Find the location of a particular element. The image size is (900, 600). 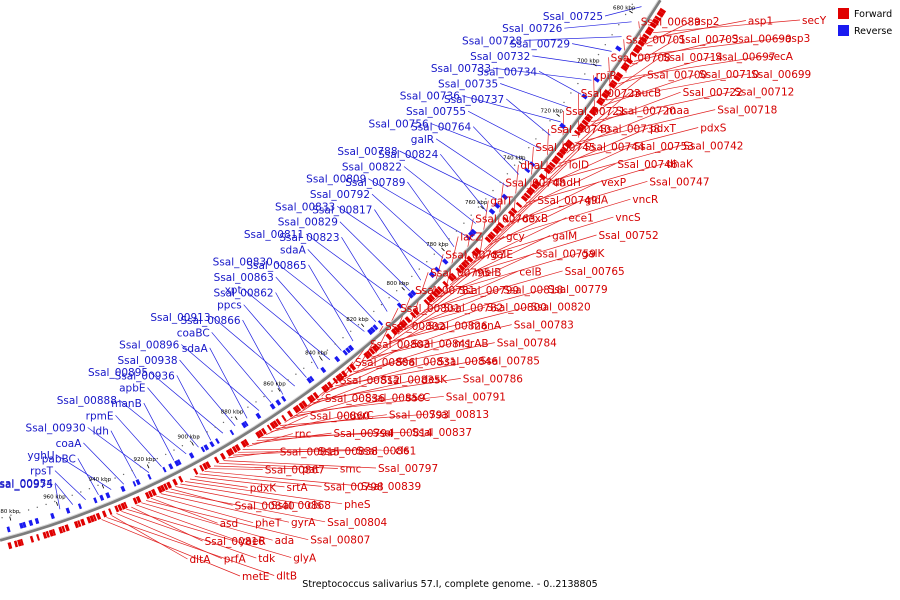

forward-gene-label: Ssal_00699 is located at coordinates (781, 75).